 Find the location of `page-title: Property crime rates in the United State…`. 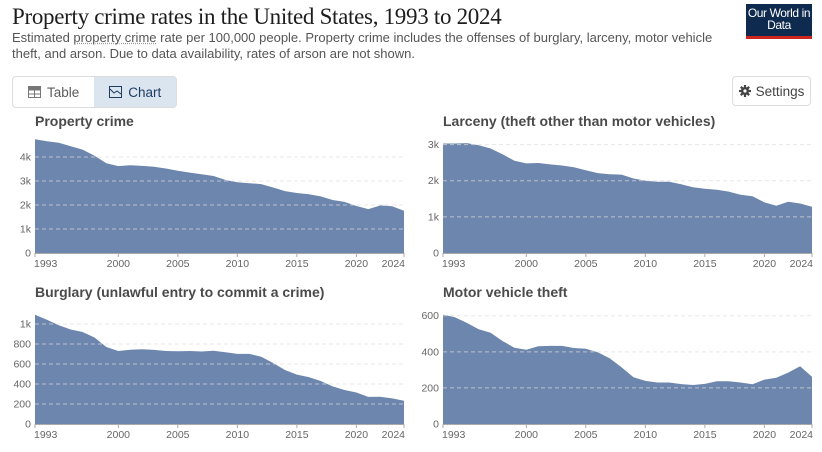

page-title: Property crime rates in the United State… is located at coordinates (257, 16).